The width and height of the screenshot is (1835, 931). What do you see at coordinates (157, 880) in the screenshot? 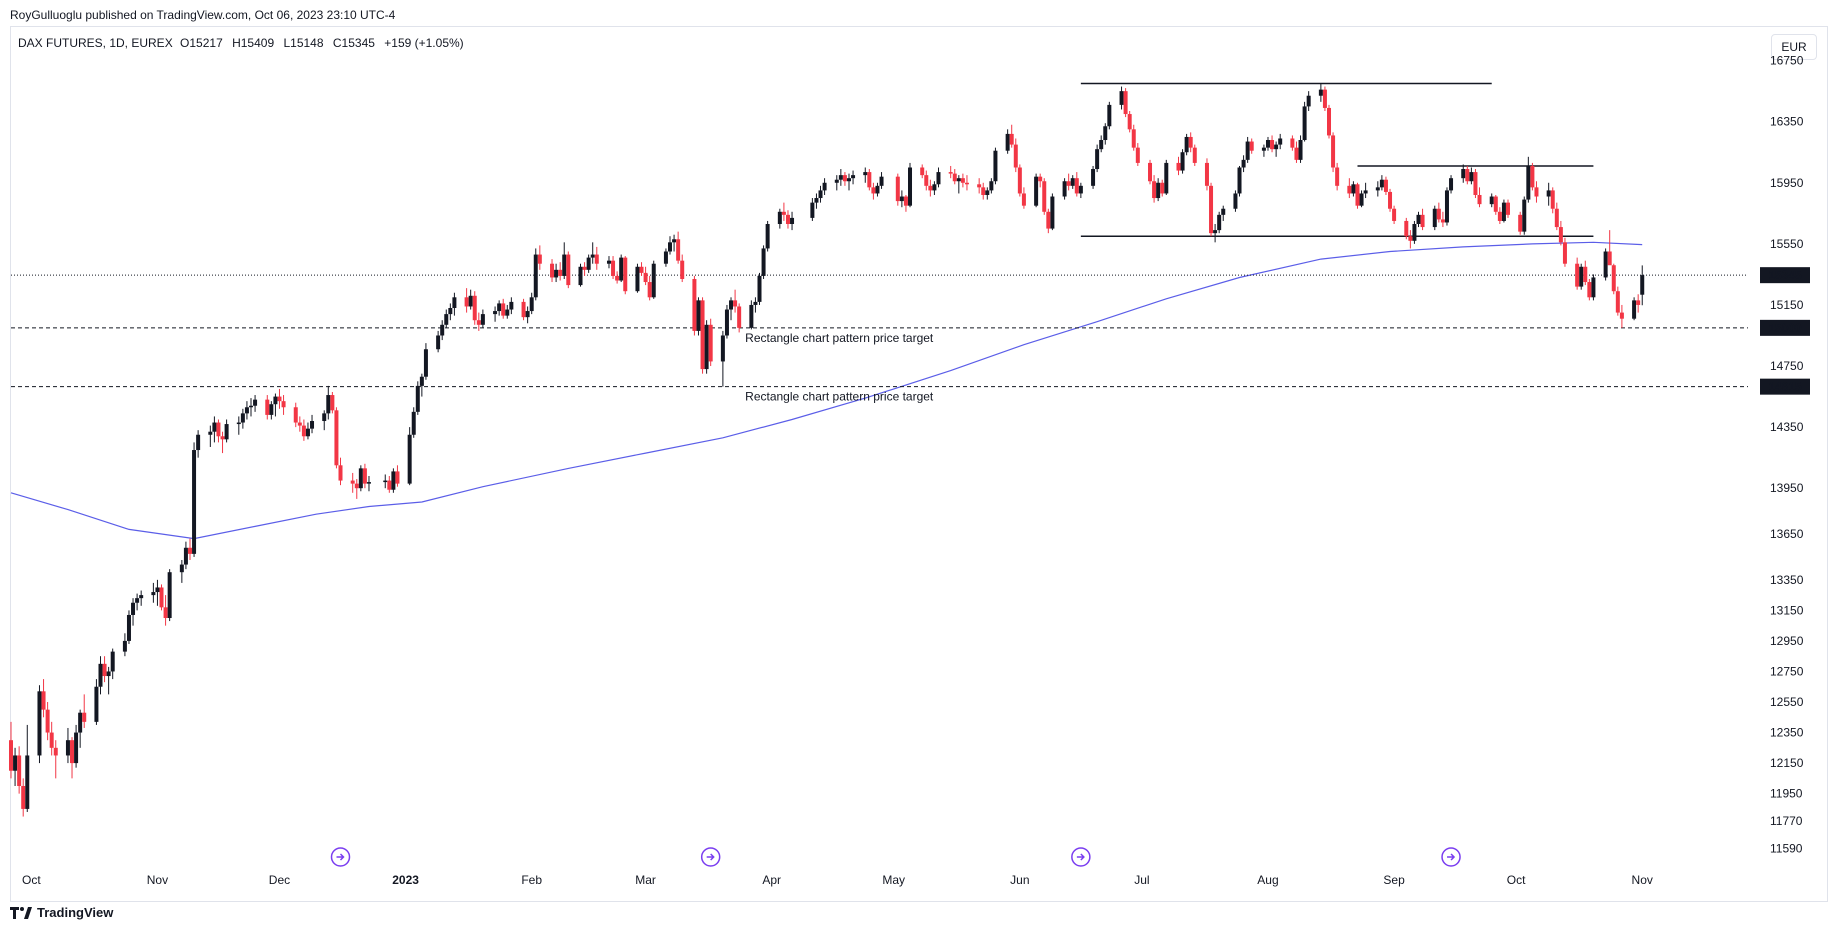
I see `x-tick-label: Nov` at bounding box center [157, 880].